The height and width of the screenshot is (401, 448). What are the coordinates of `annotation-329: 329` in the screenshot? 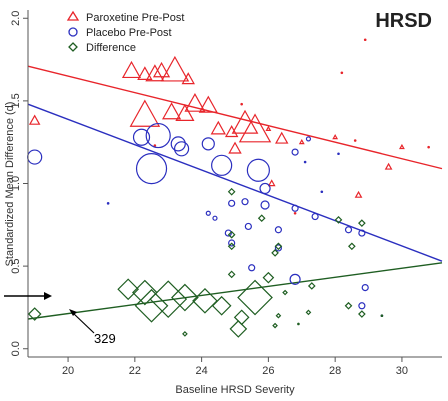 It's located at (60, 319).